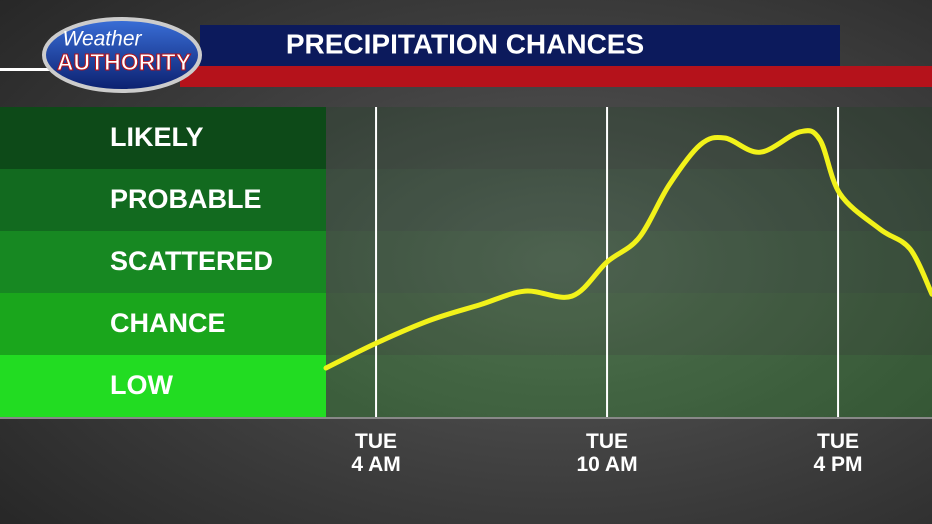  What do you see at coordinates (376, 453) in the screenshot?
I see `x-tick-label: TUE 4 AM` at bounding box center [376, 453].